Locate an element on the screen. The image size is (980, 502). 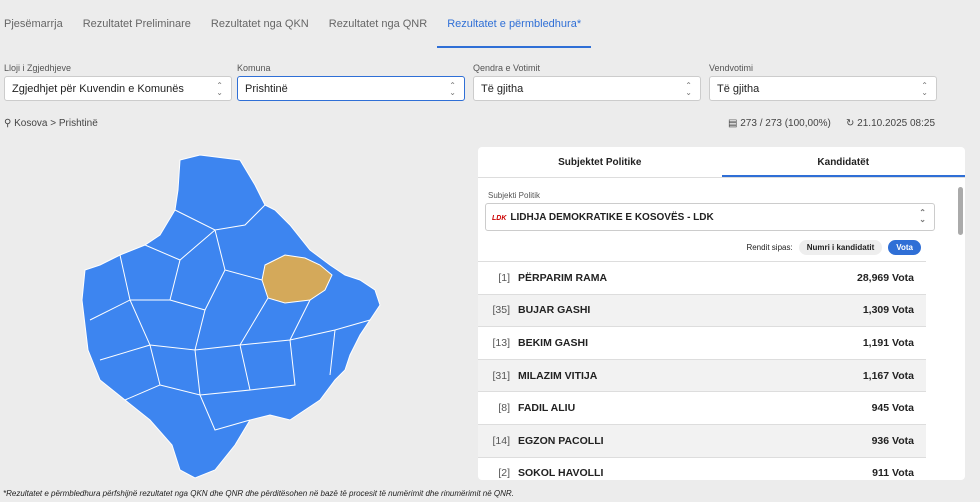
candidate-row: [14] EGZON PACOLLI 936 Vota is located at coordinates (702, 440).